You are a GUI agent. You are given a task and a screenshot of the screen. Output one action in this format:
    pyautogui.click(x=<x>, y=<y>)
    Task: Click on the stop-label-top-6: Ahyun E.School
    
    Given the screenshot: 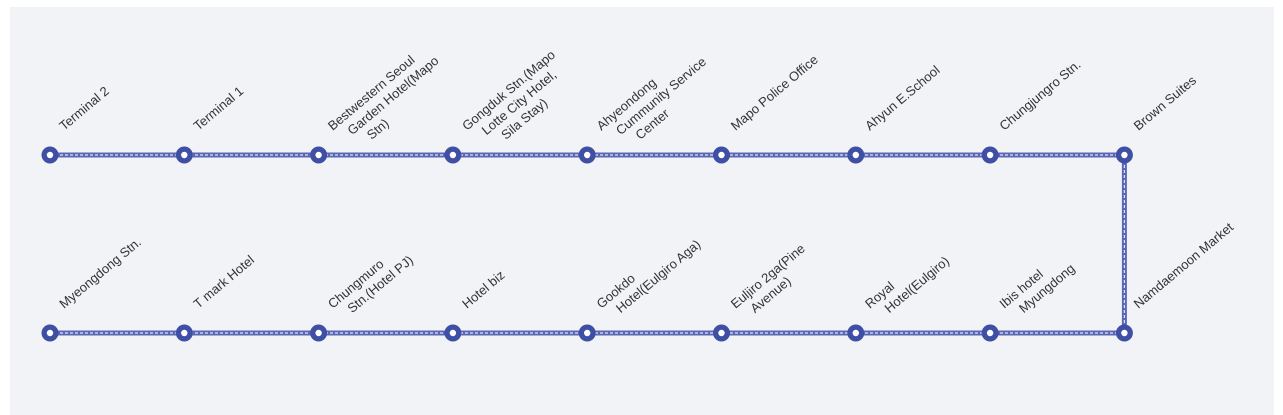 What is the action you would take?
    pyautogui.click(x=902, y=97)
    